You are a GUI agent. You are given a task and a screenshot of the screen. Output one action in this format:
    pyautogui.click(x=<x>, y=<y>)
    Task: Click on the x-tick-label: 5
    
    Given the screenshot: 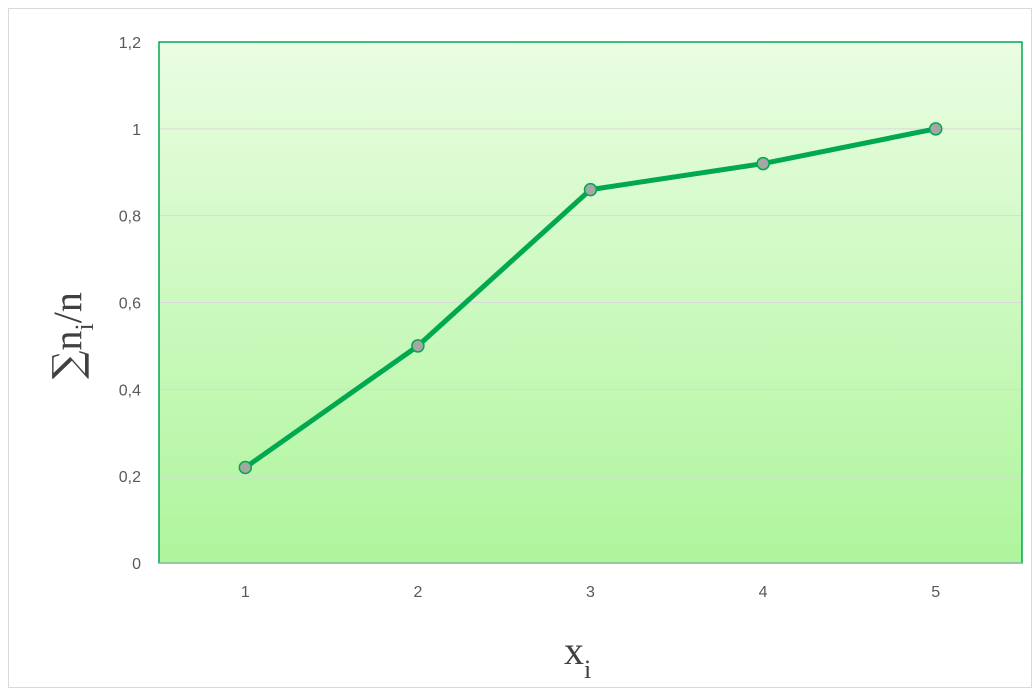 What is the action you would take?
    pyautogui.click(x=935, y=592)
    